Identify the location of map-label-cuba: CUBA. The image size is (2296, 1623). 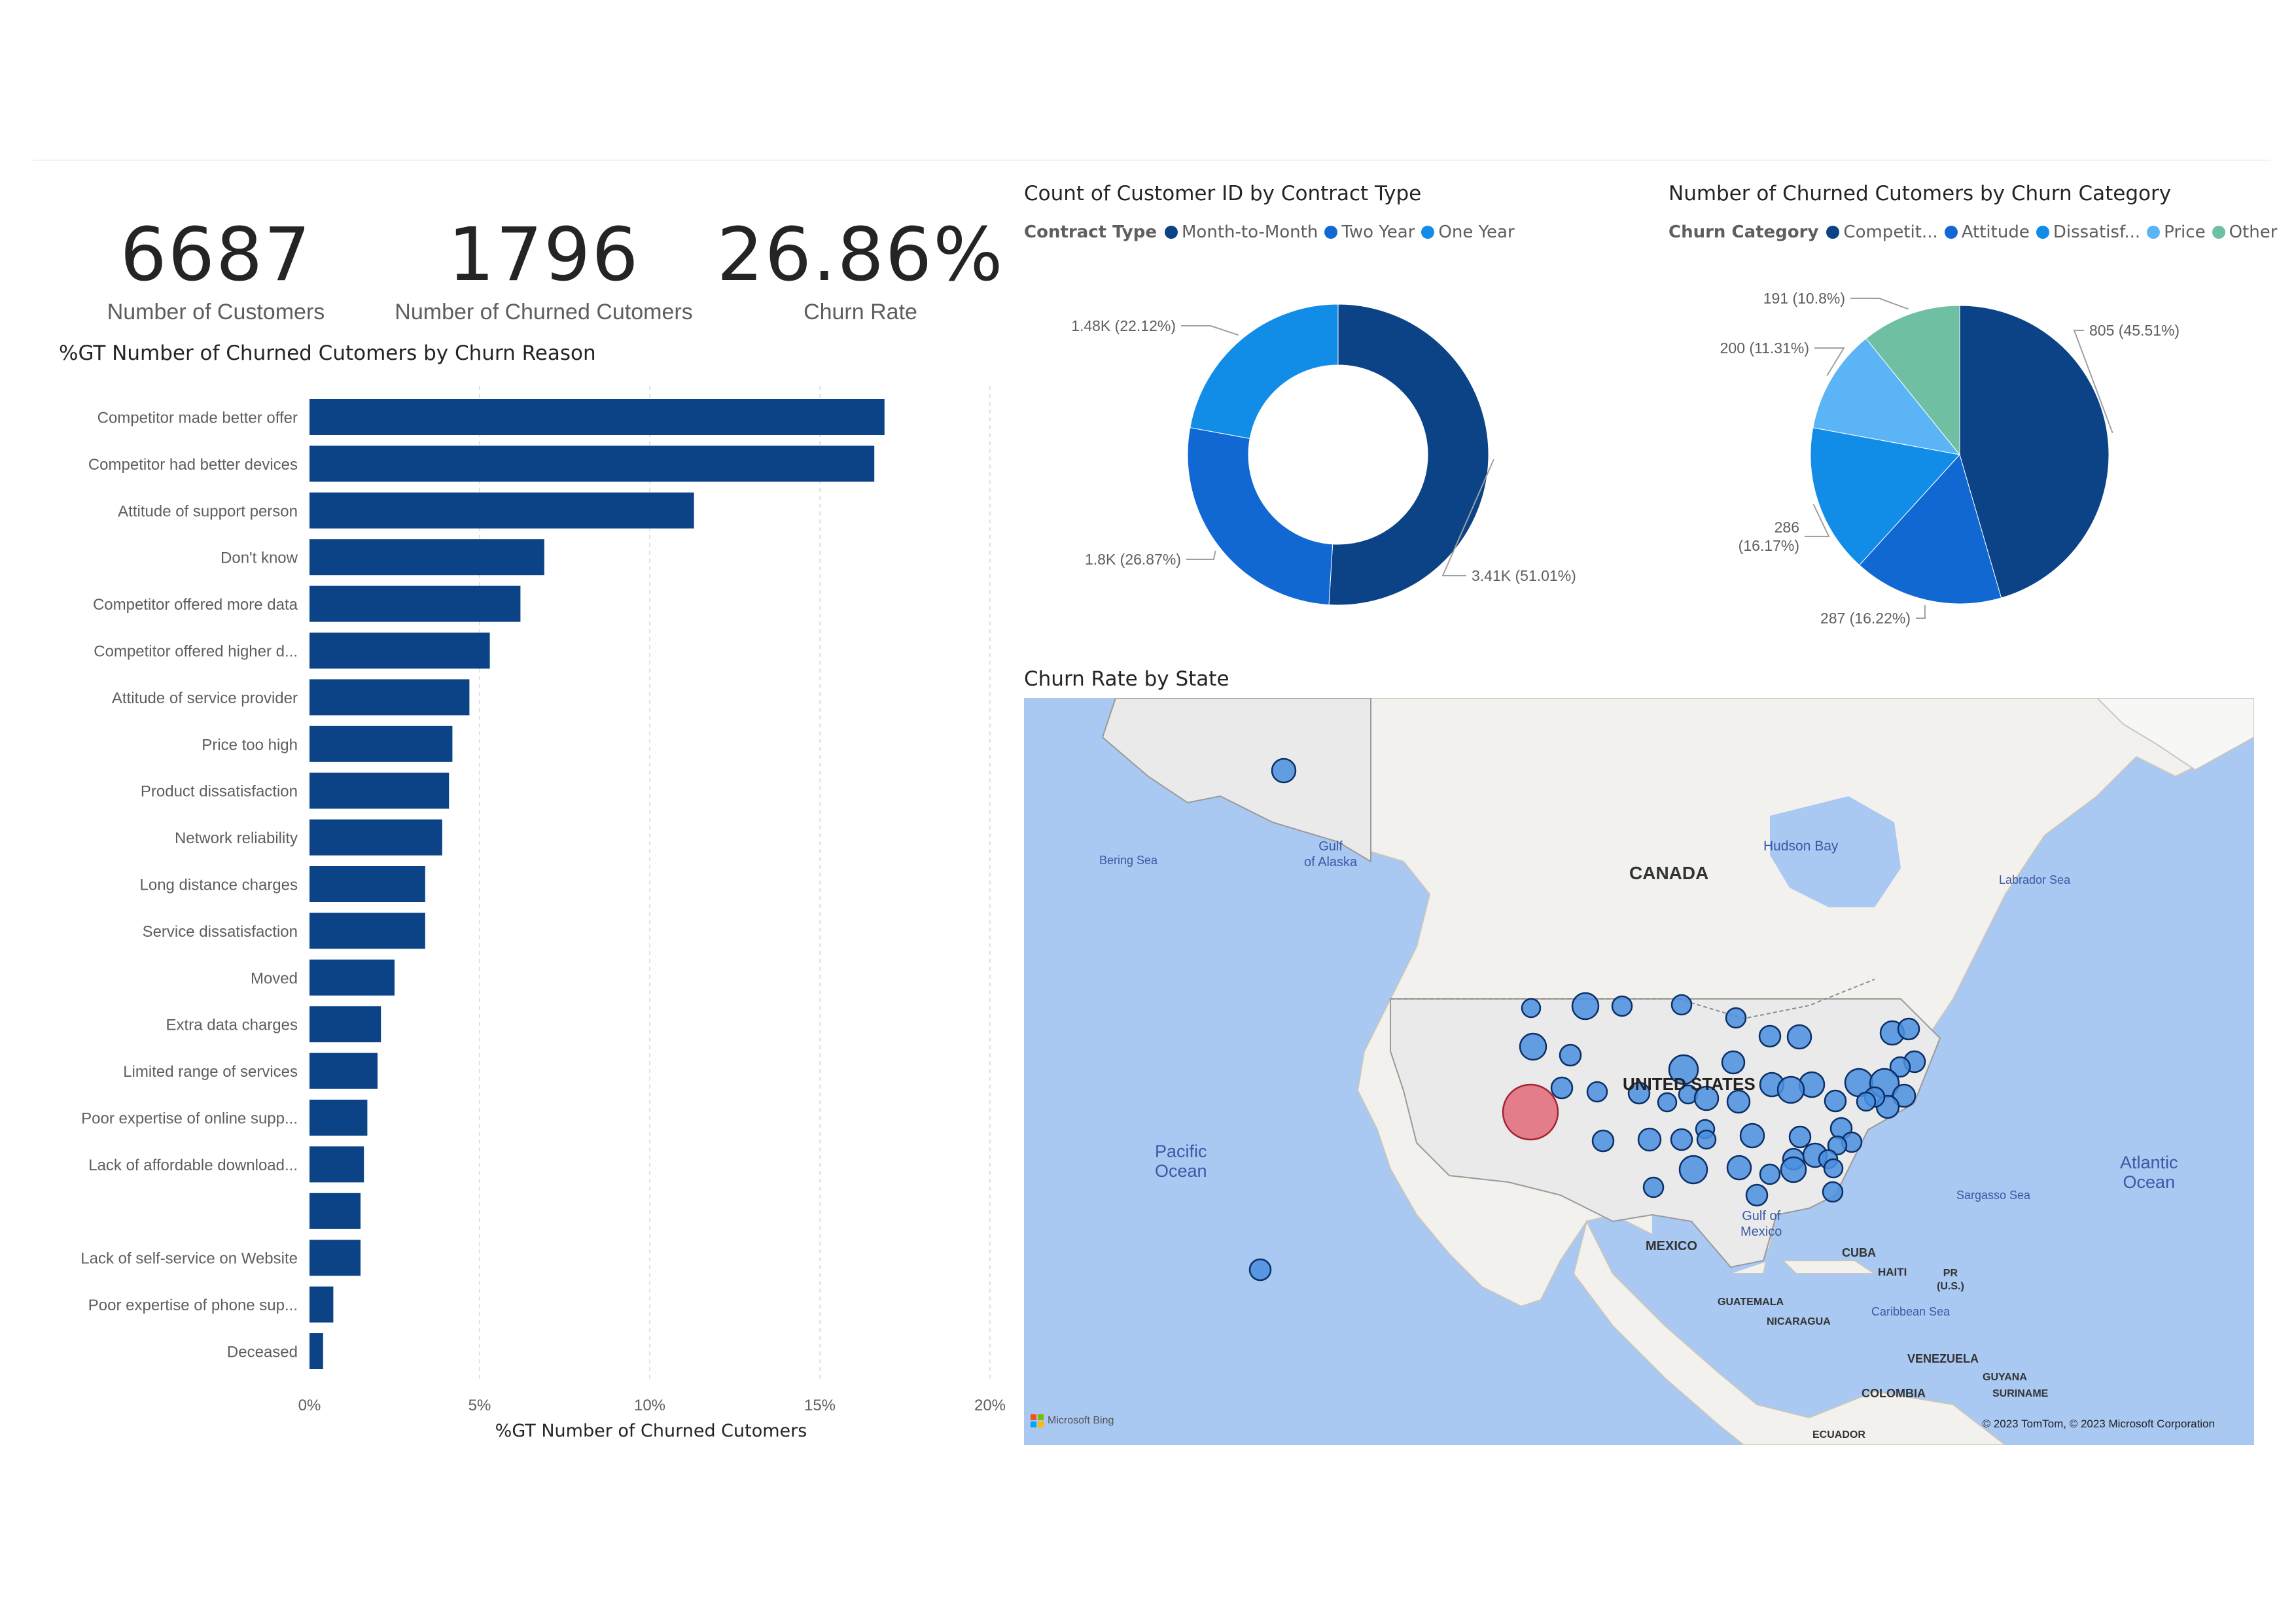
(1859, 1253).